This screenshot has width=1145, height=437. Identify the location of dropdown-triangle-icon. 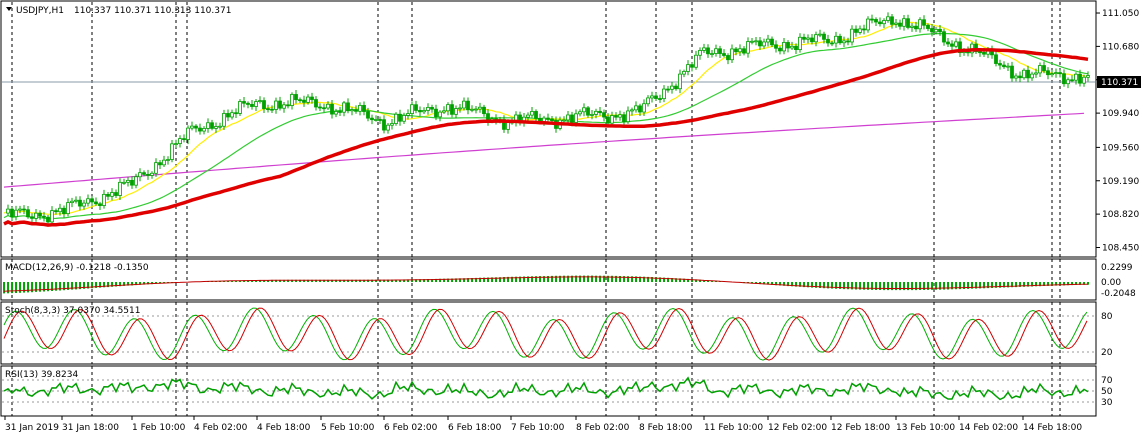
(9, 9).